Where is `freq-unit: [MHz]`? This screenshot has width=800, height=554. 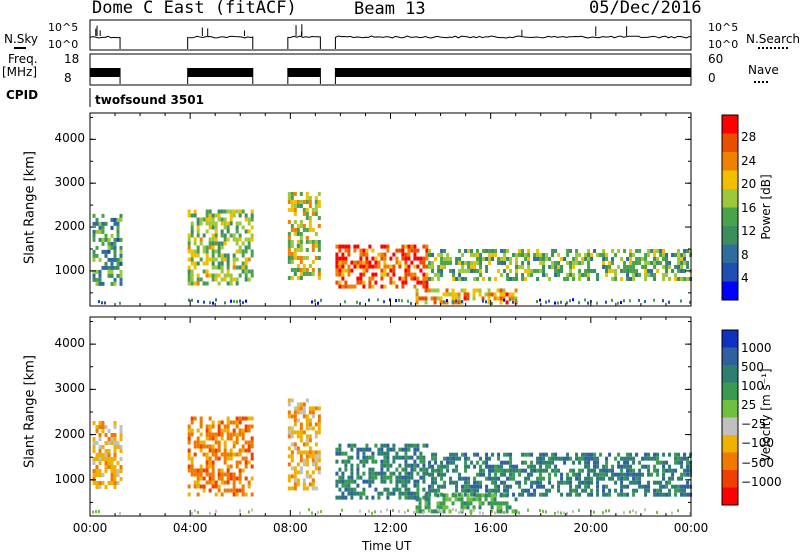 freq-unit: [MHz] is located at coordinates (20, 72).